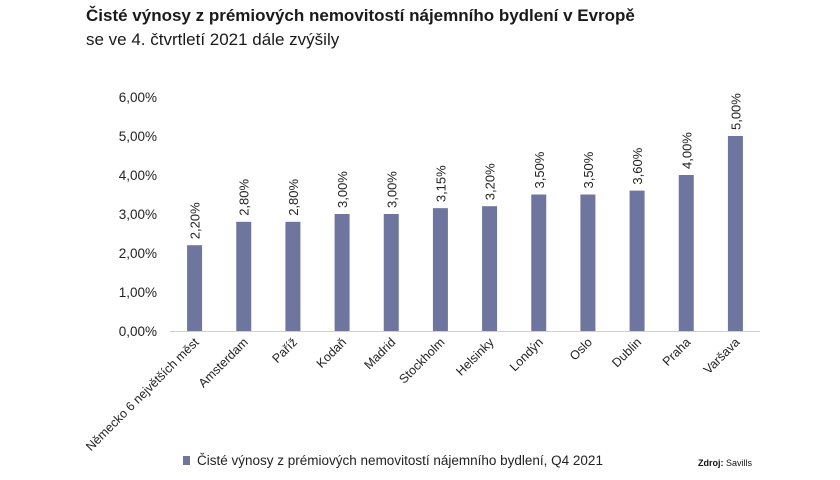  What do you see at coordinates (223, 362) in the screenshot?
I see `x-tick-label: Amsterdam` at bounding box center [223, 362].